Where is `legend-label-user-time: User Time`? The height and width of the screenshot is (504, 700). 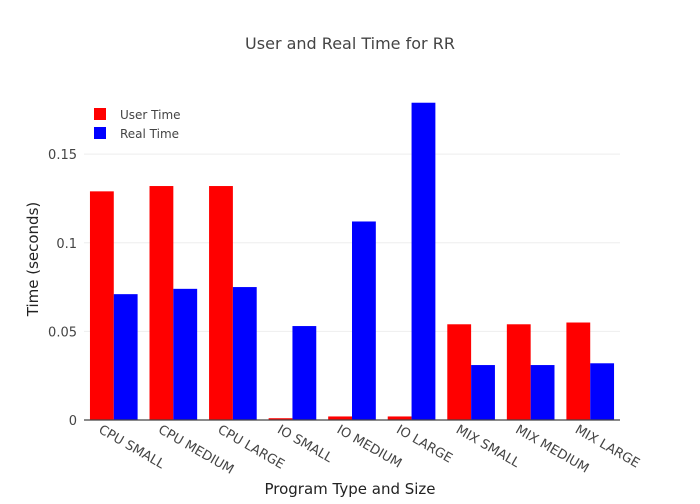 legend-label-user-time: User Time is located at coordinates (150, 115).